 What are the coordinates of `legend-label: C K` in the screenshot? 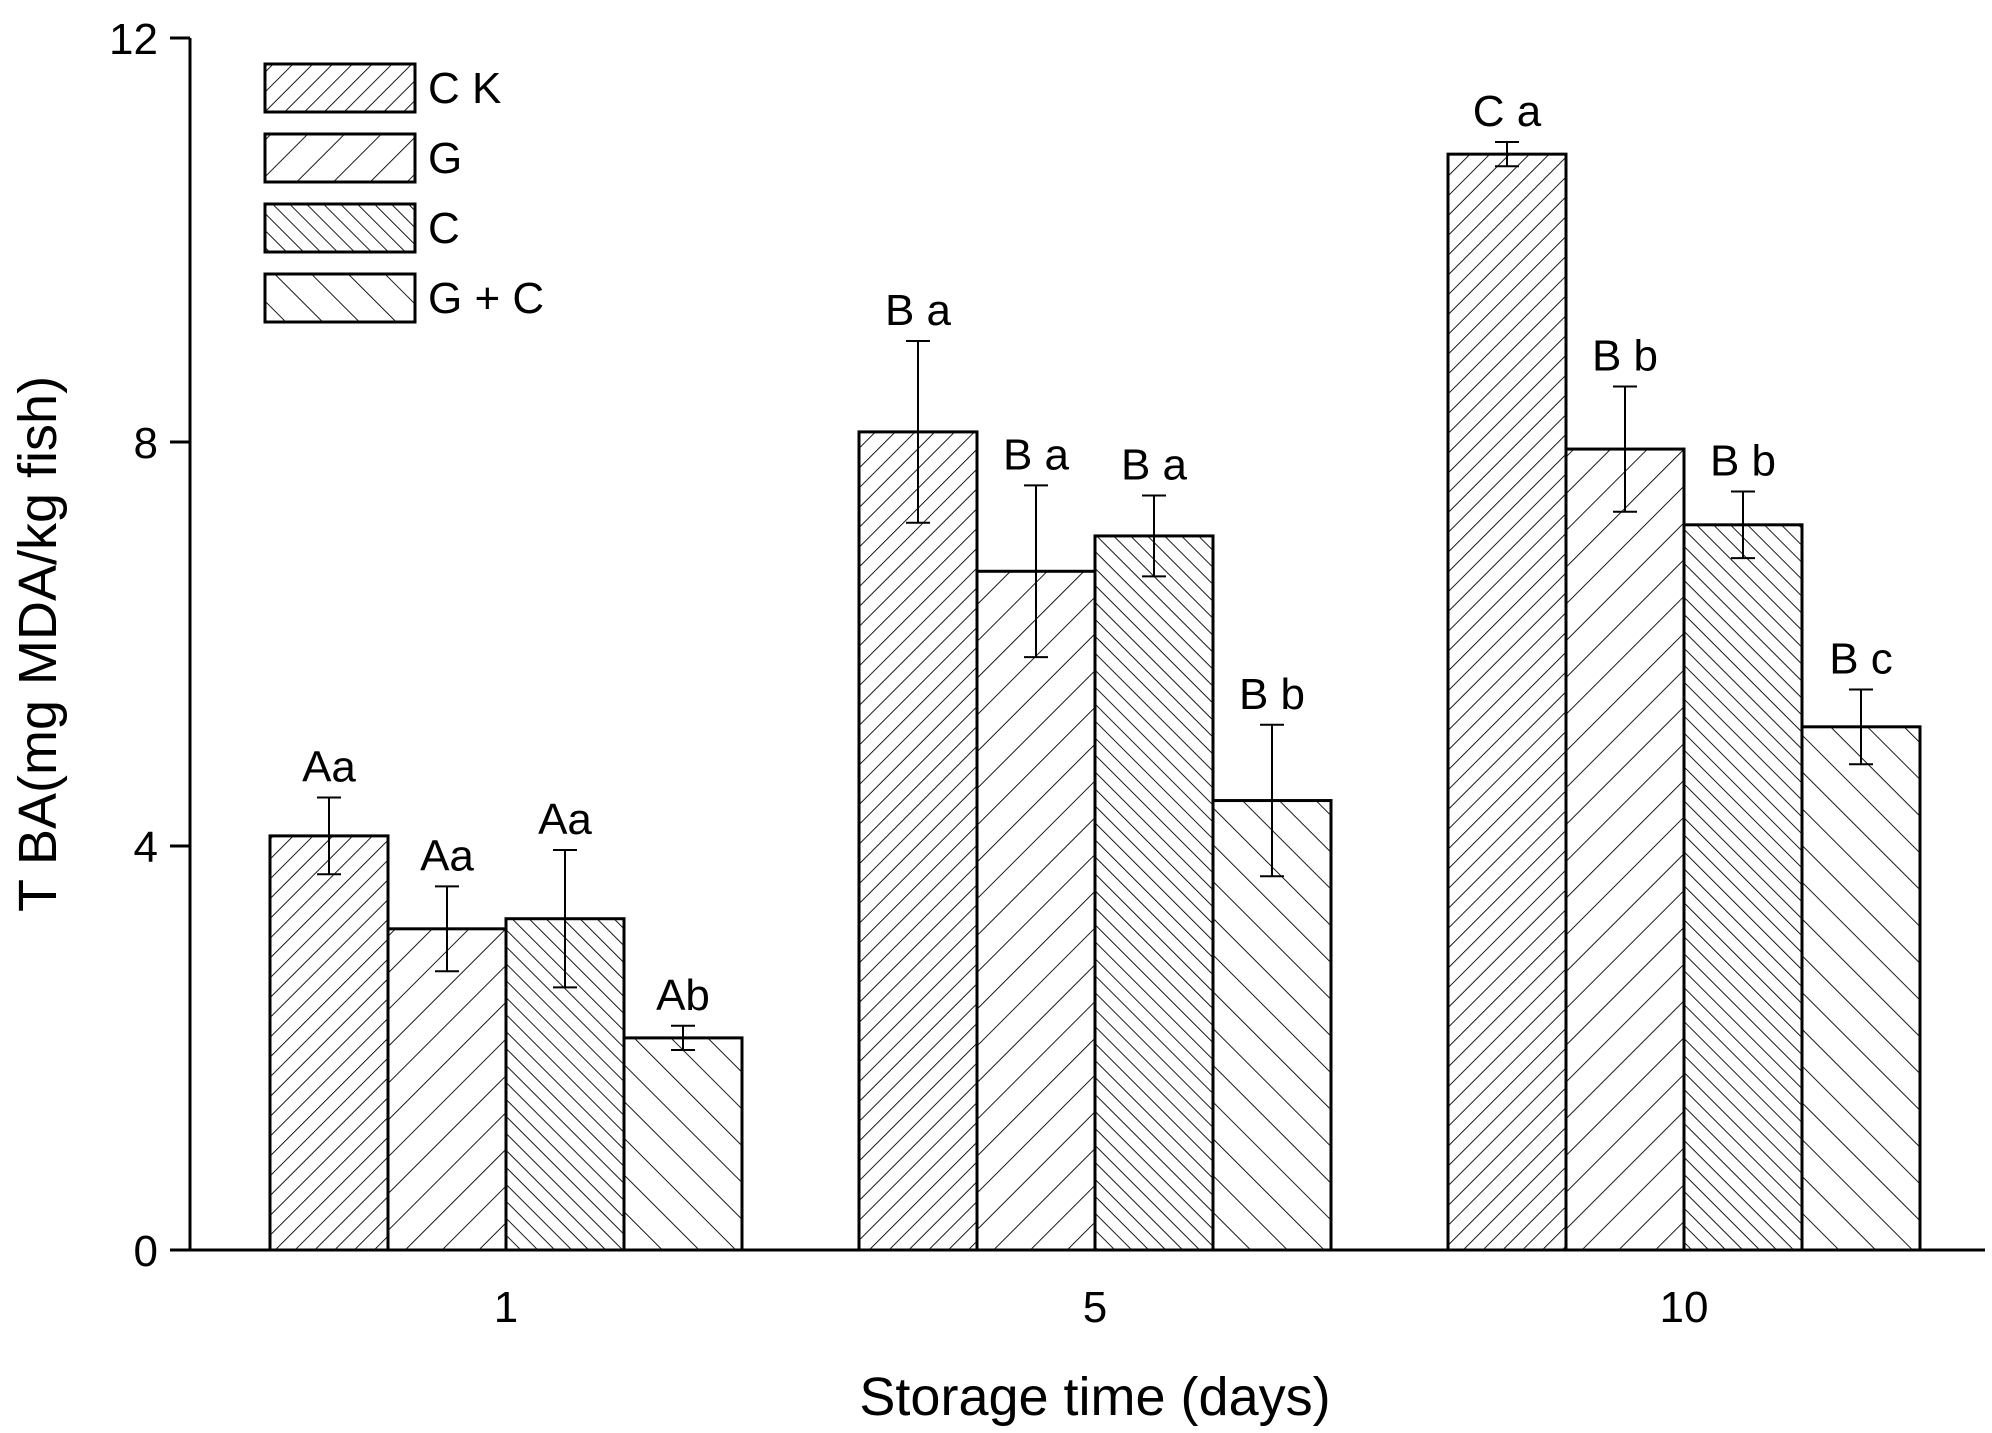 It's located at (464, 88).